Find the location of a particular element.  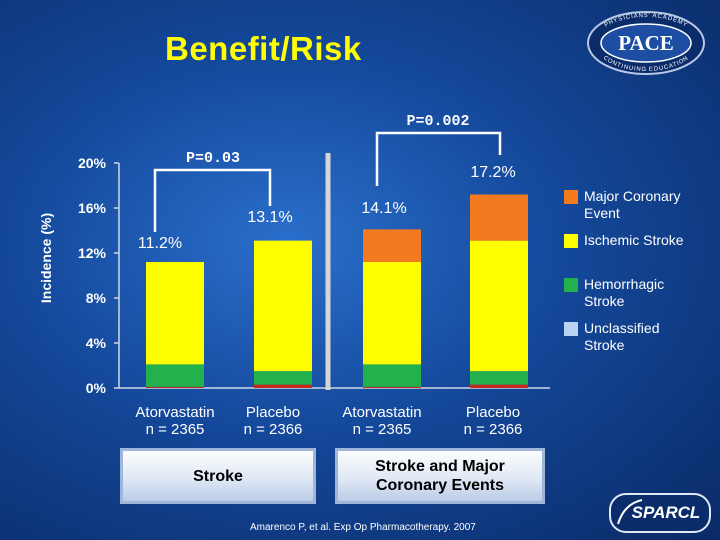

sparcl-logo-text: SPARCL is located at coordinates (666, 512).